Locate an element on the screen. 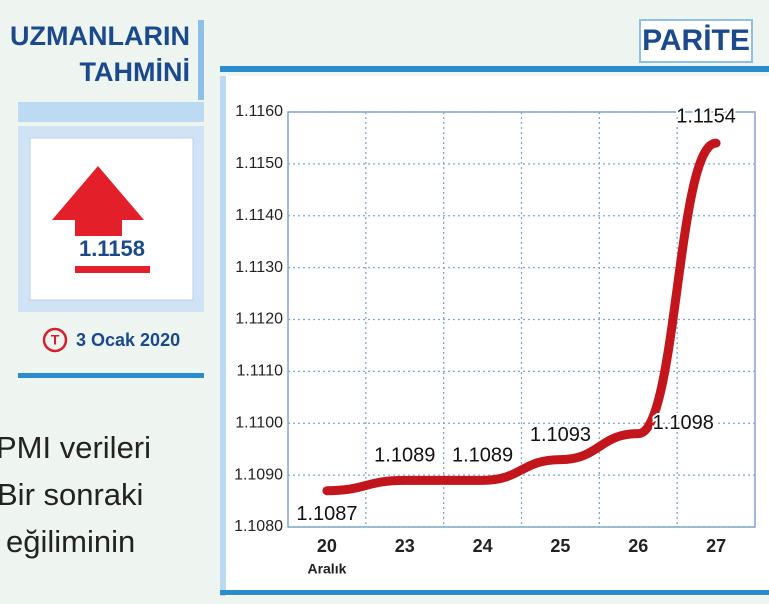 The width and height of the screenshot is (769, 604). x-sublabel: Aralık is located at coordinates (326, 569).